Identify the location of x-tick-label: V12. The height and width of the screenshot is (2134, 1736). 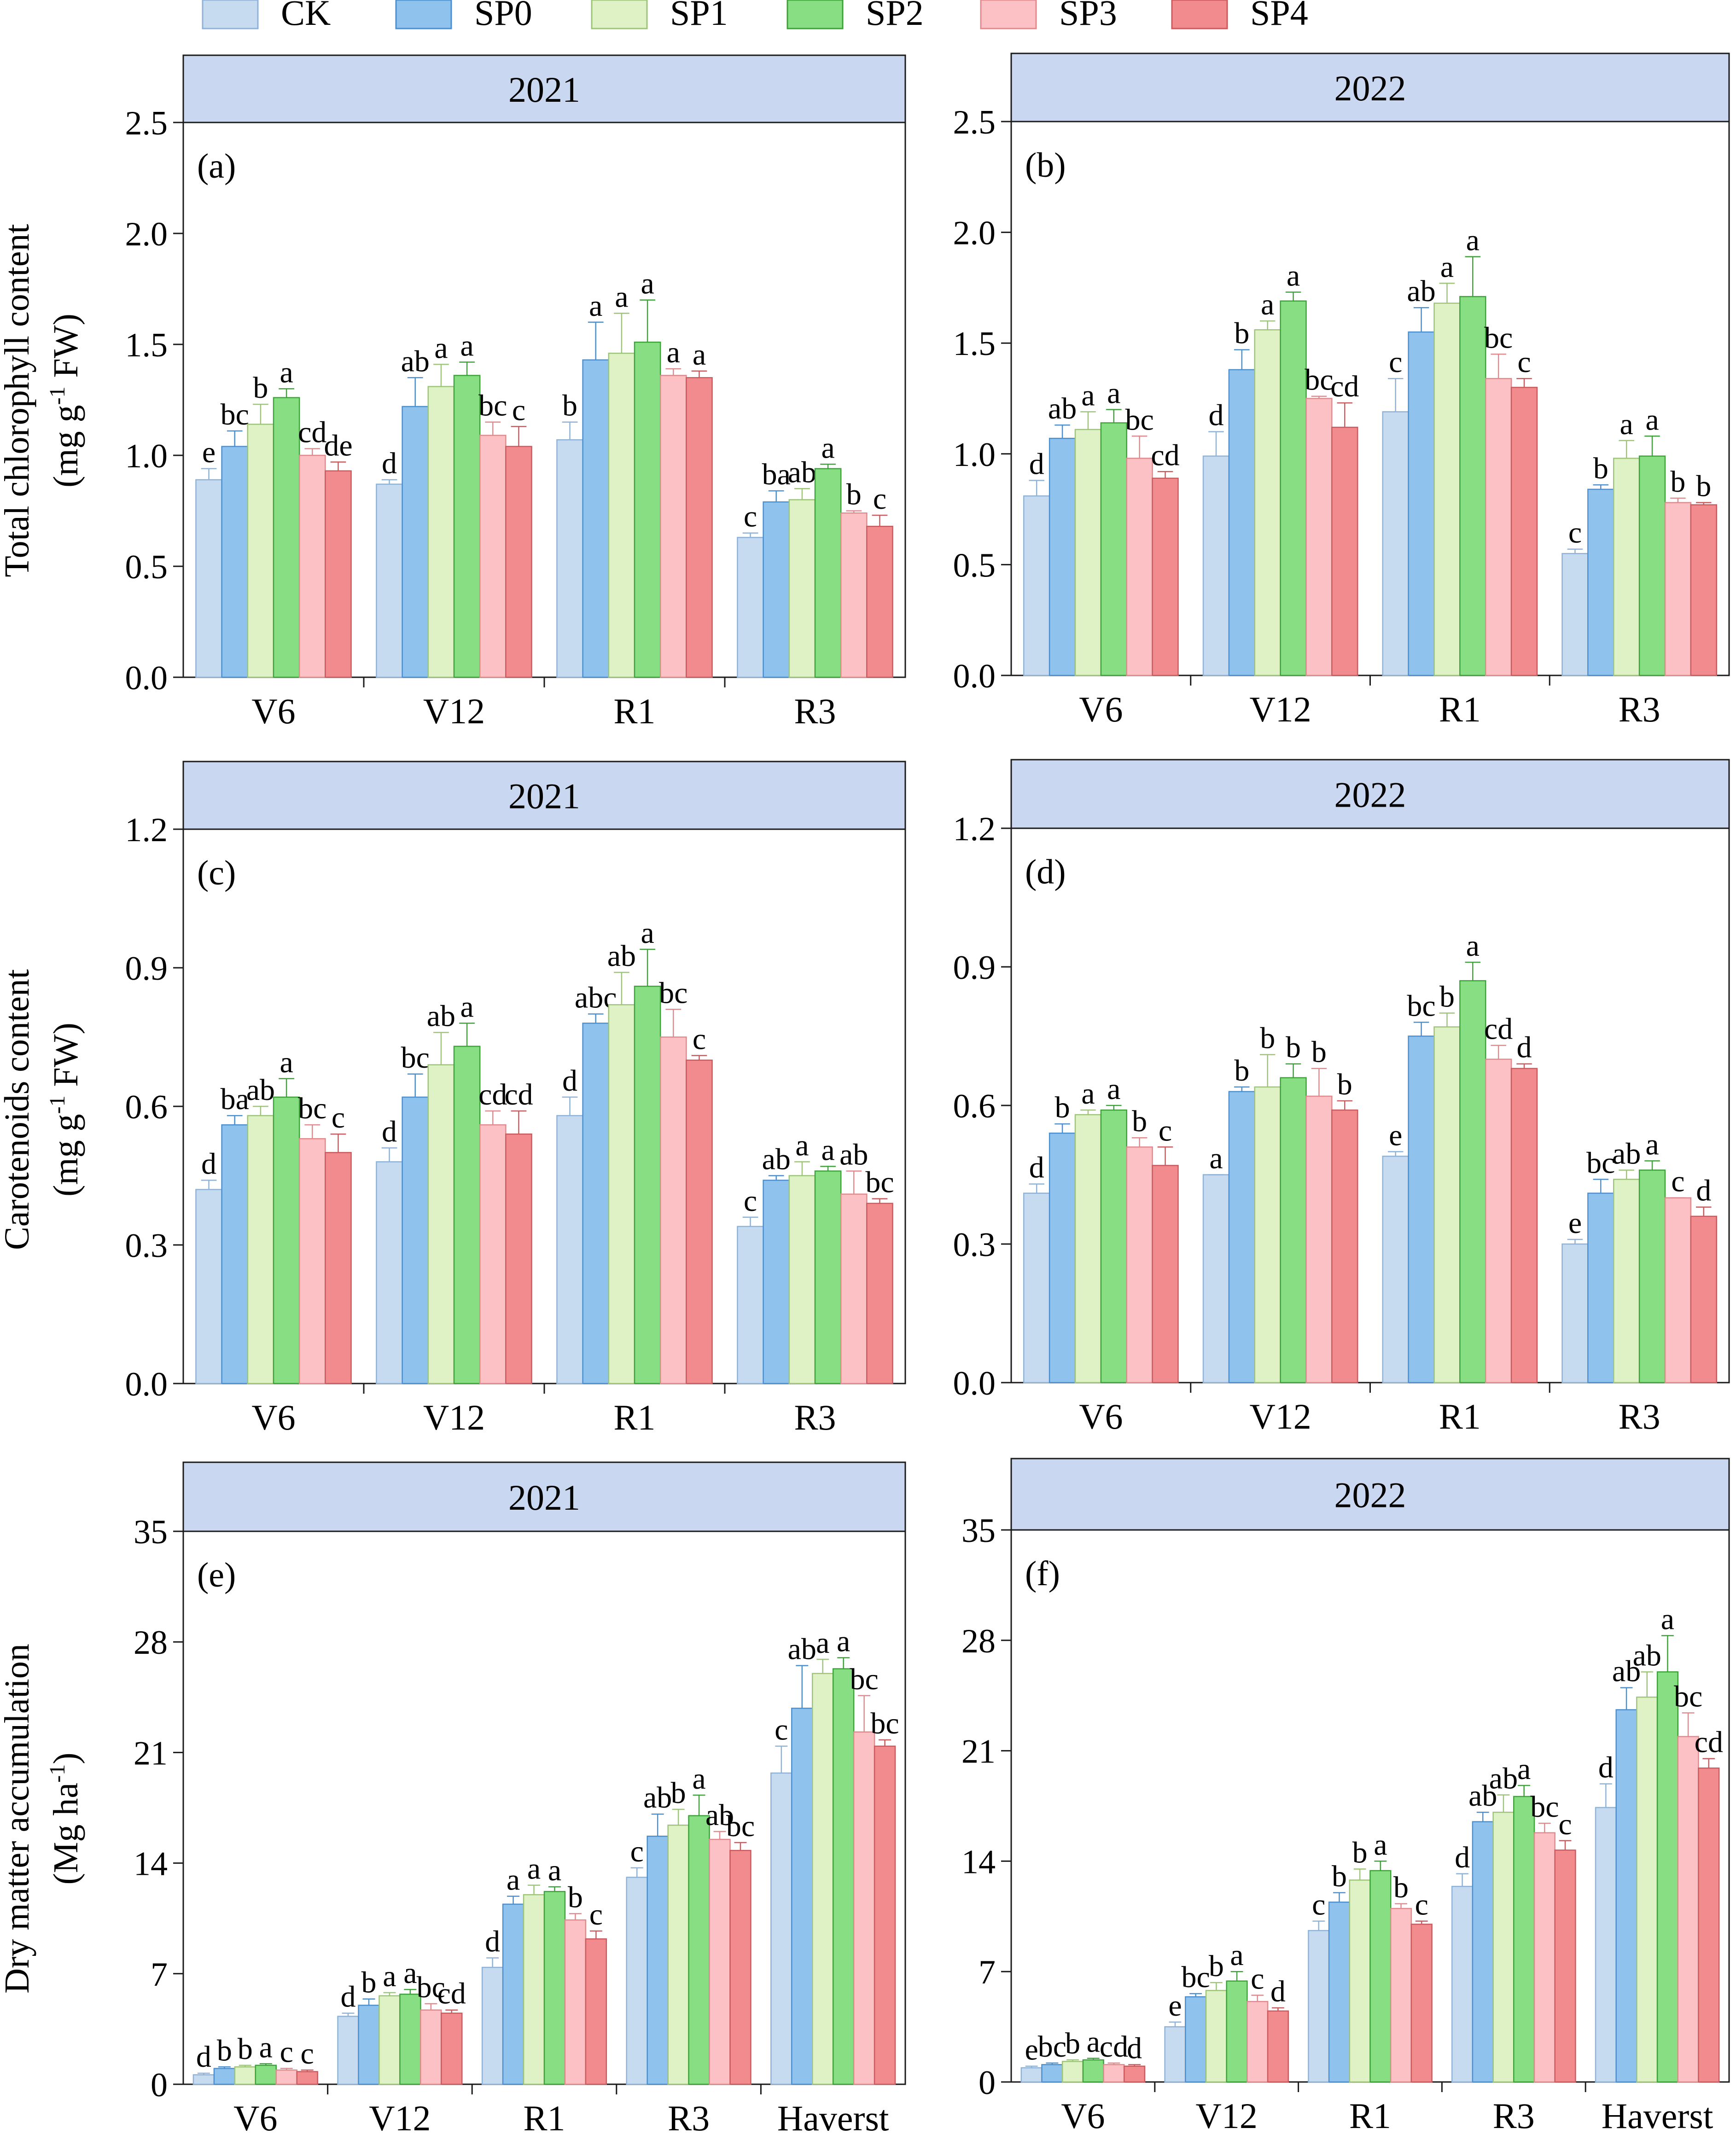
(1227, 2115).